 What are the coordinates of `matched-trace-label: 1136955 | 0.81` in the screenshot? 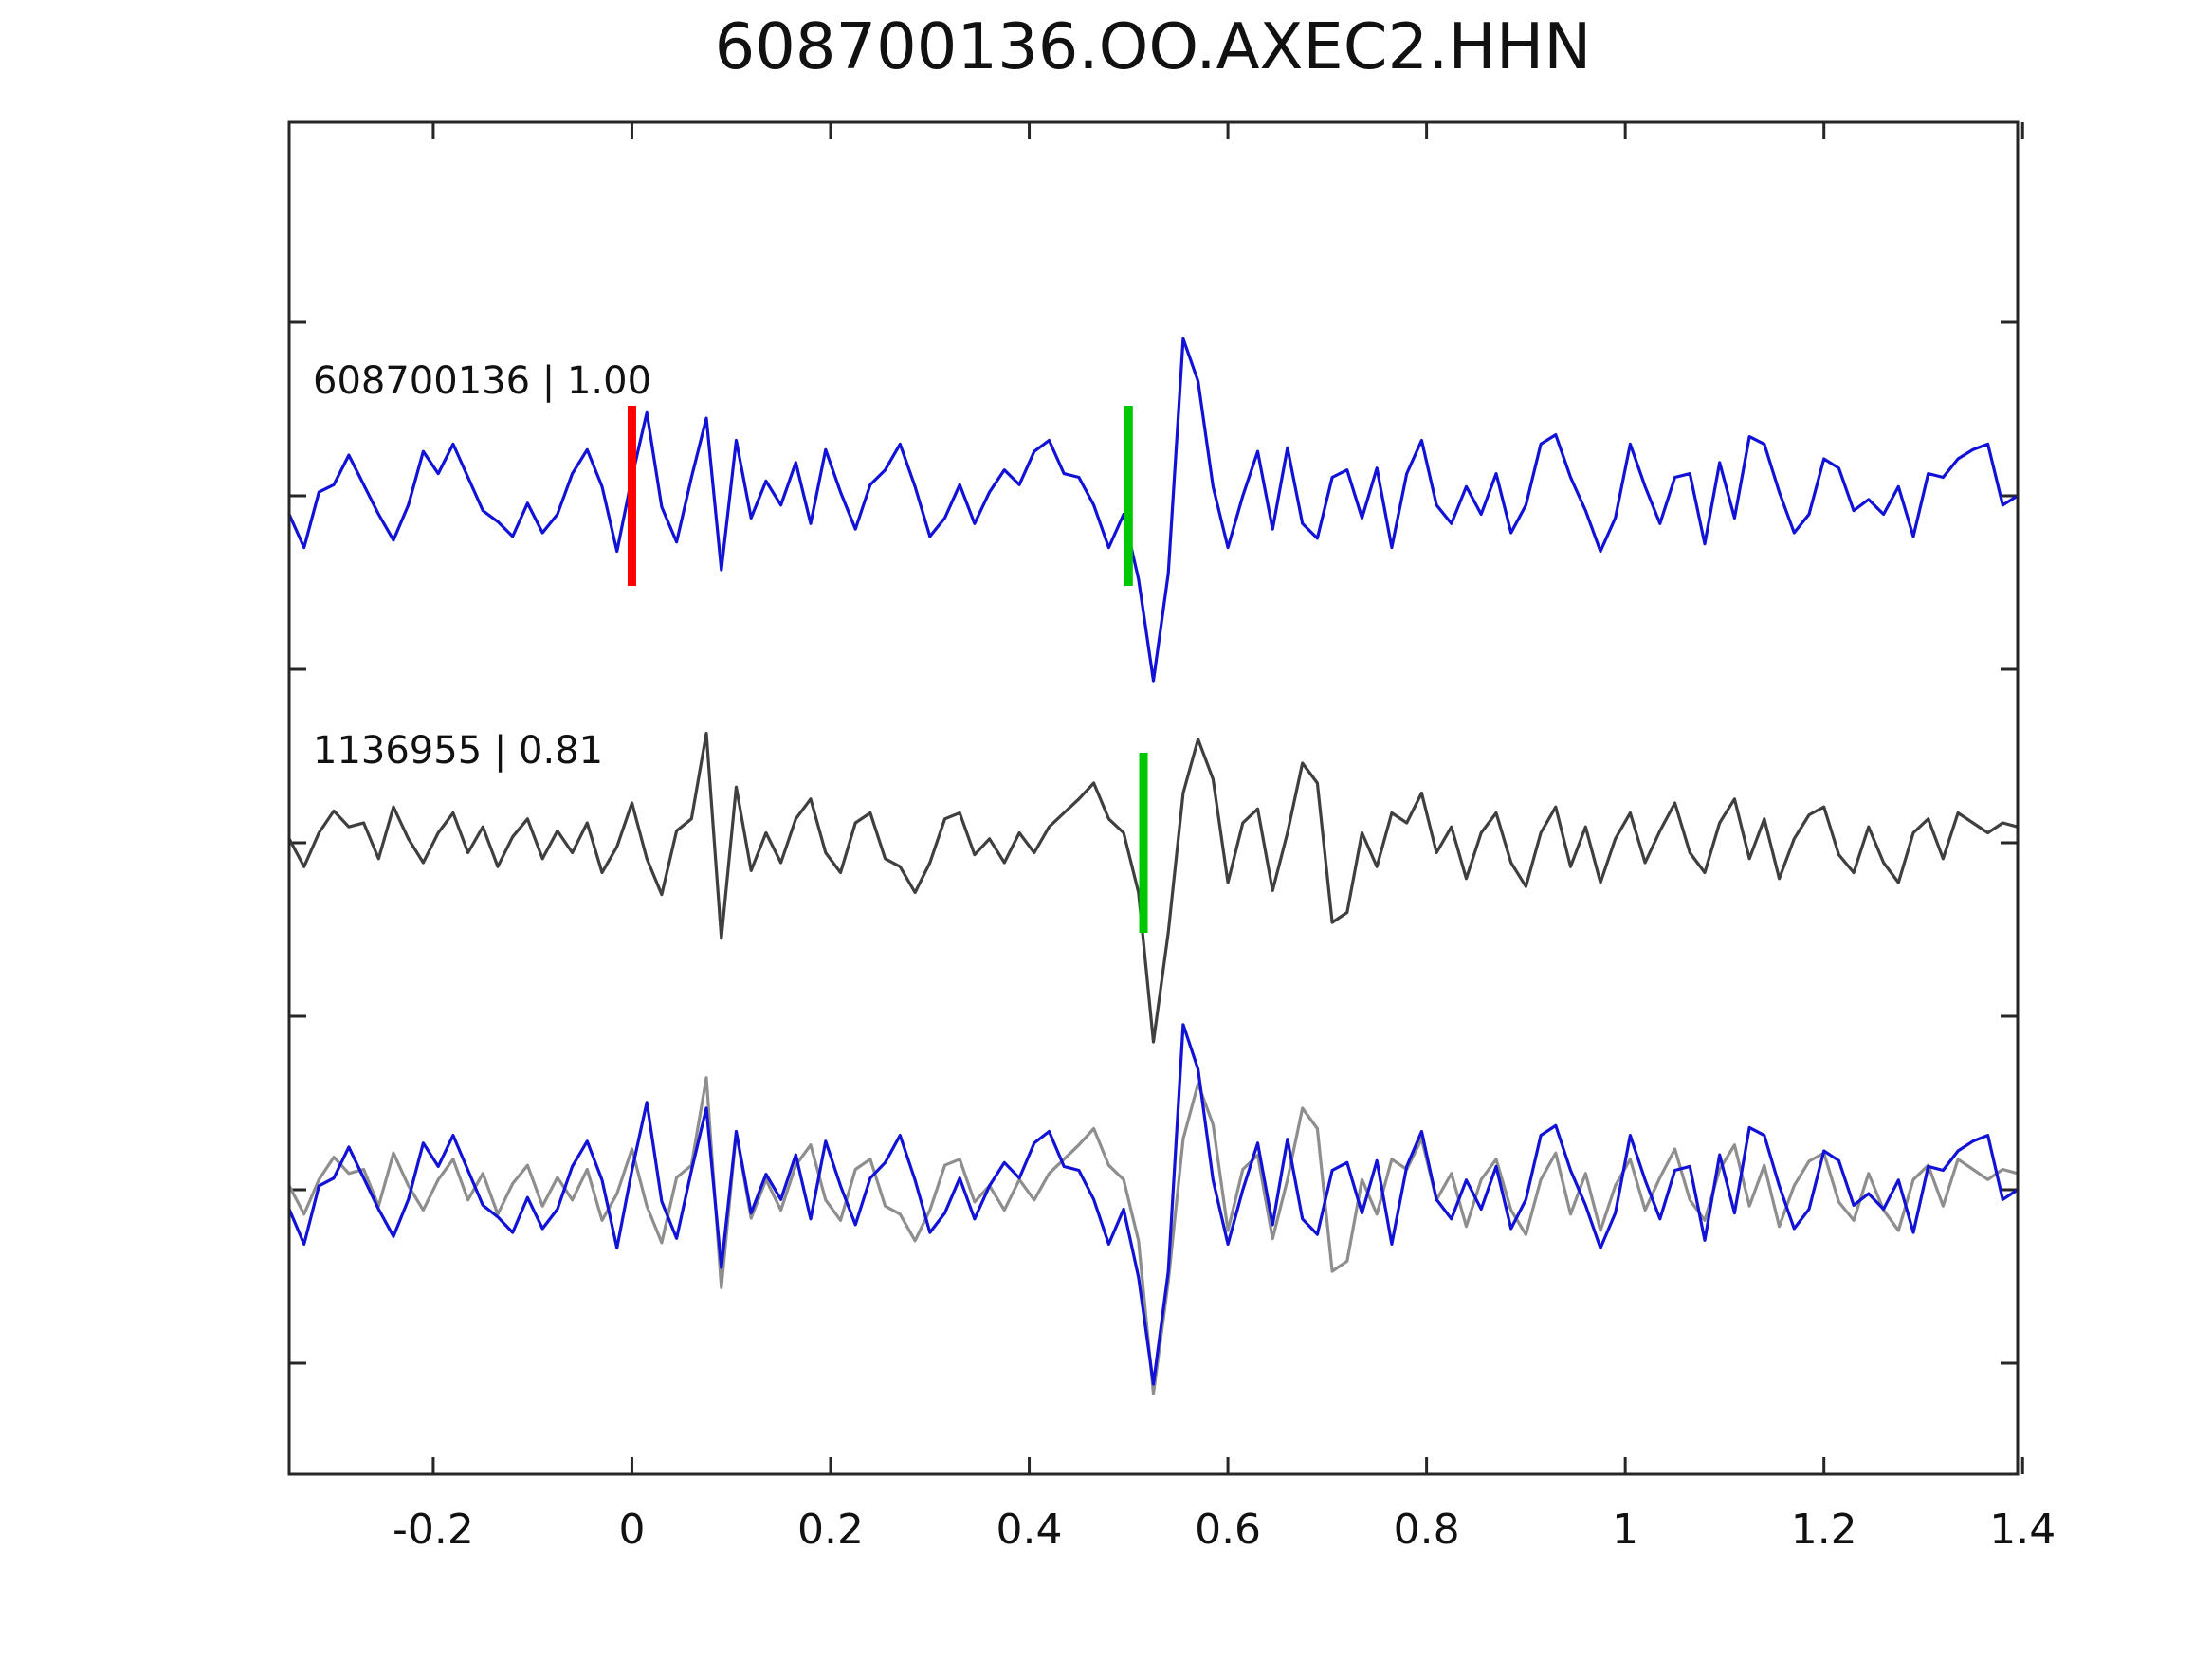 It's located at (458, 751).